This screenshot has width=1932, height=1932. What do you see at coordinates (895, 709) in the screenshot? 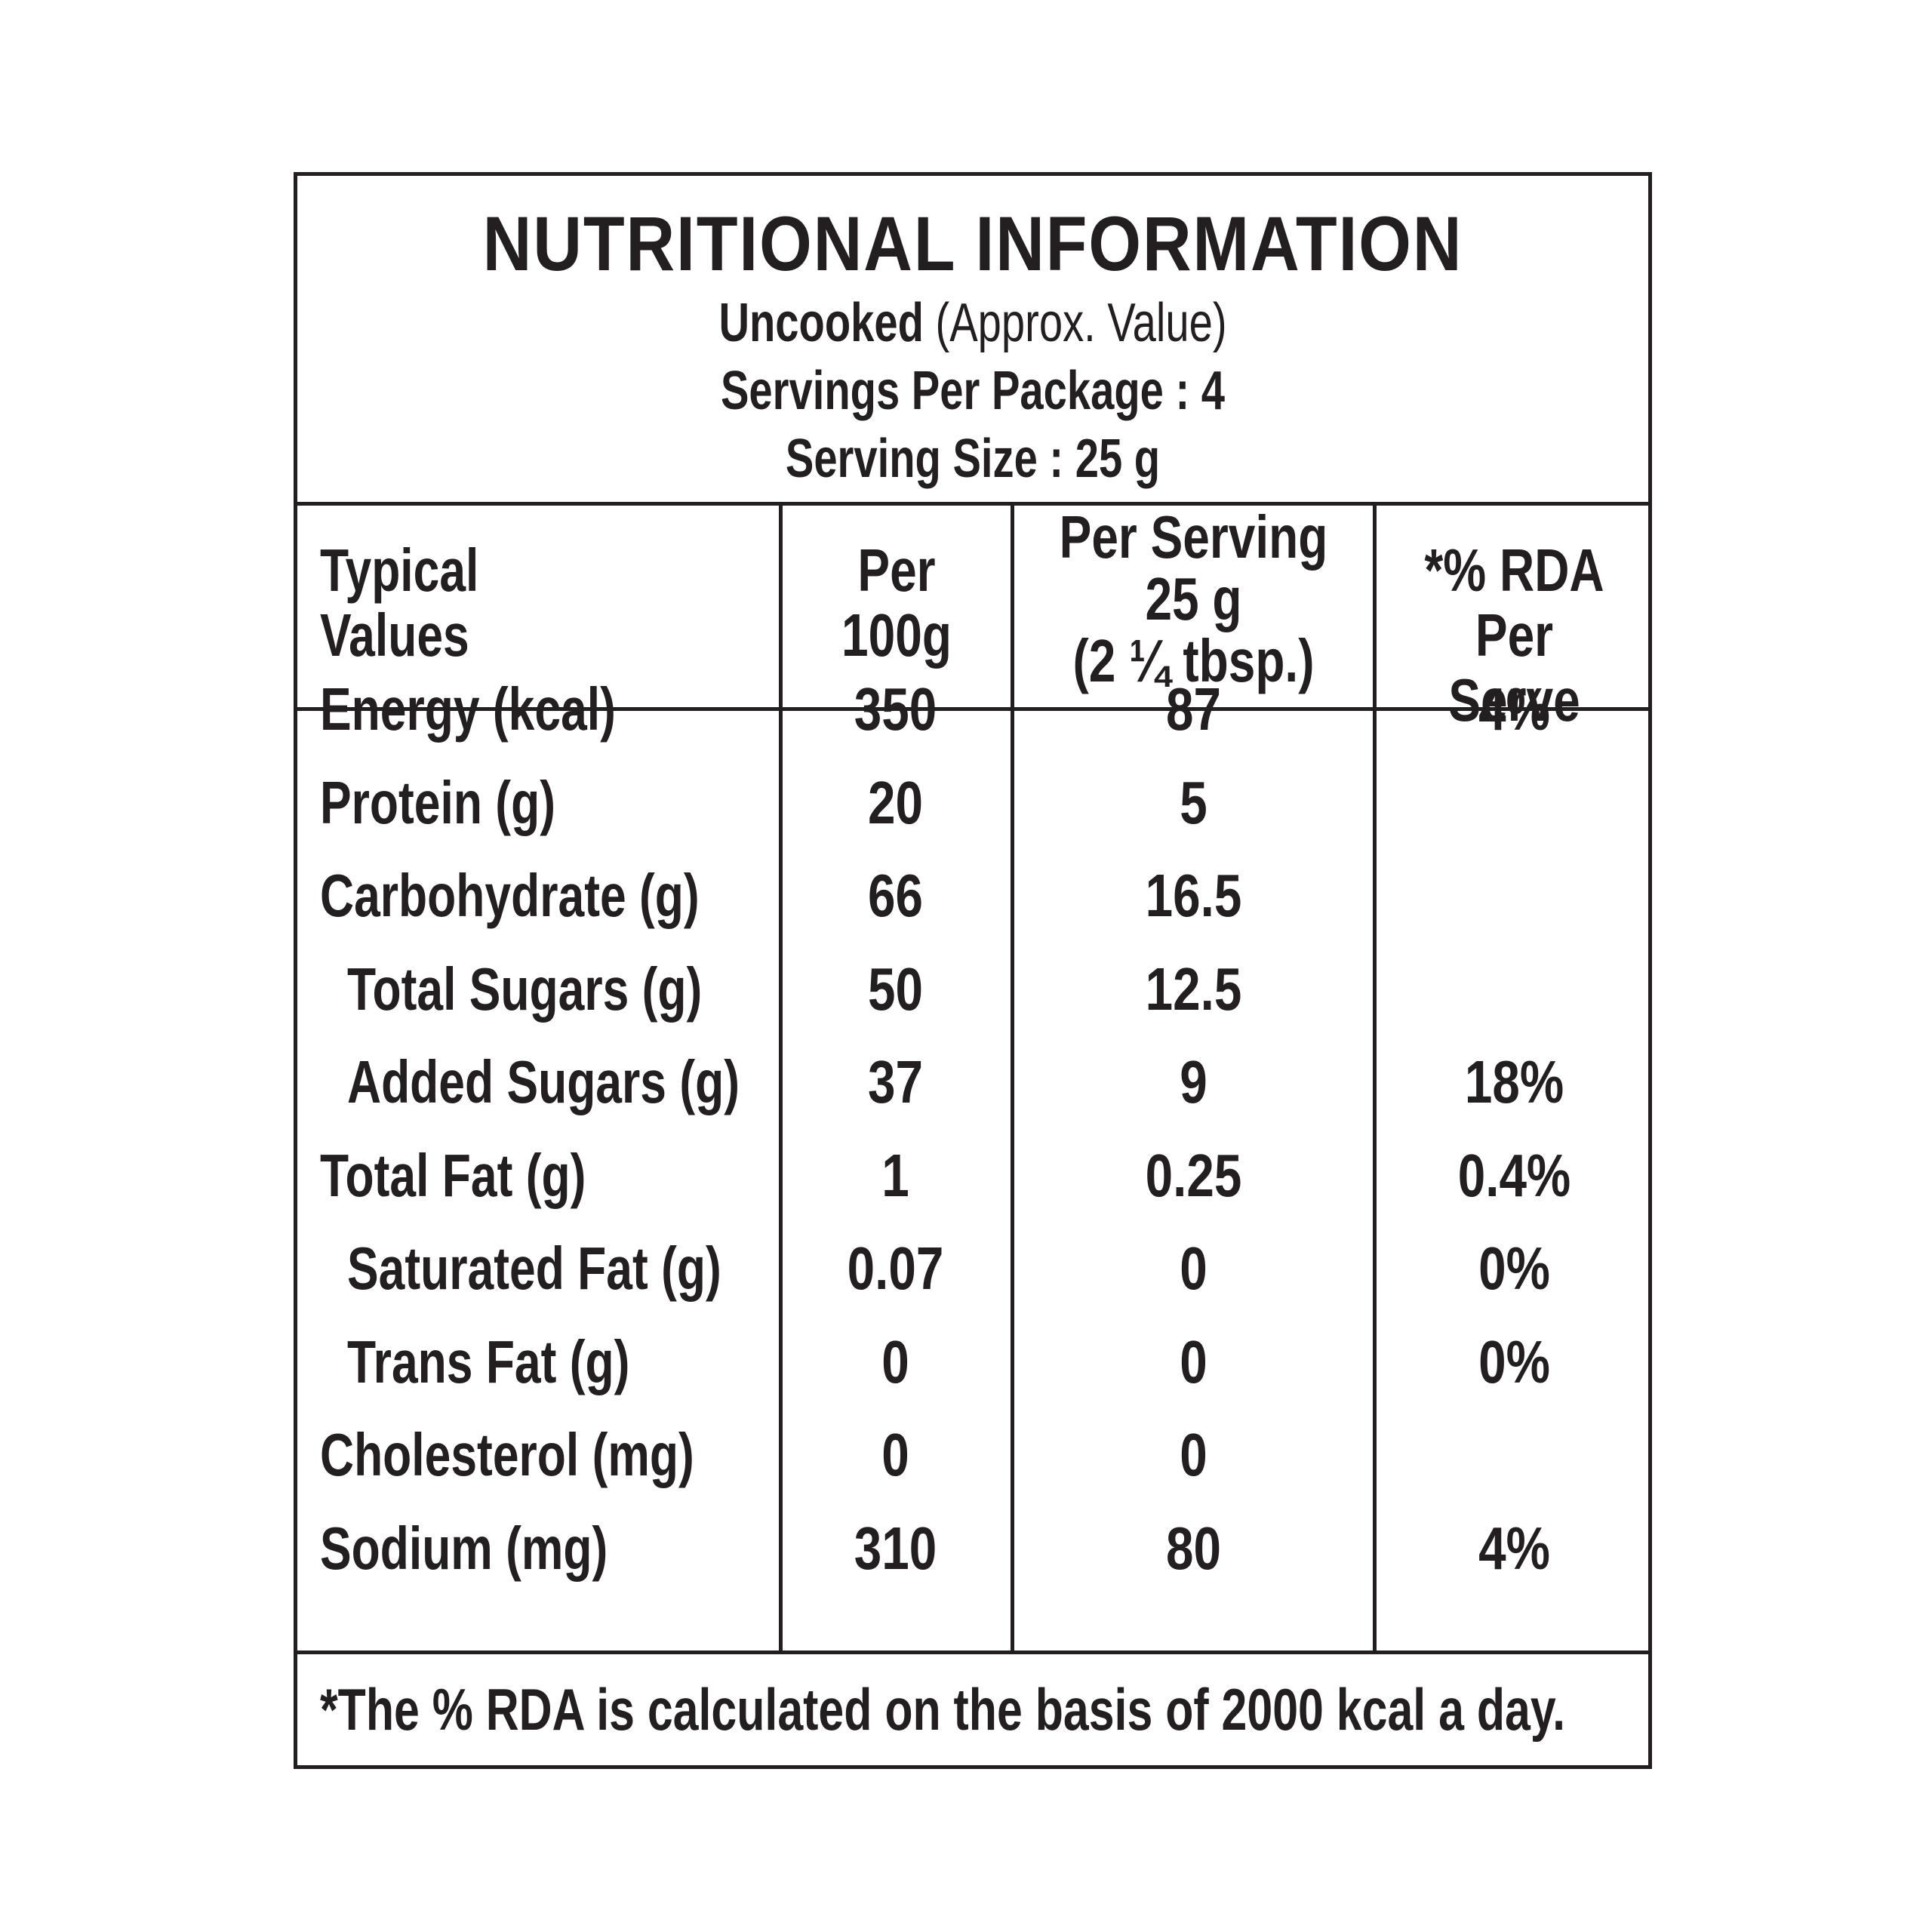
I see `value-per-100g: 350` at bounding box center [895, 709].